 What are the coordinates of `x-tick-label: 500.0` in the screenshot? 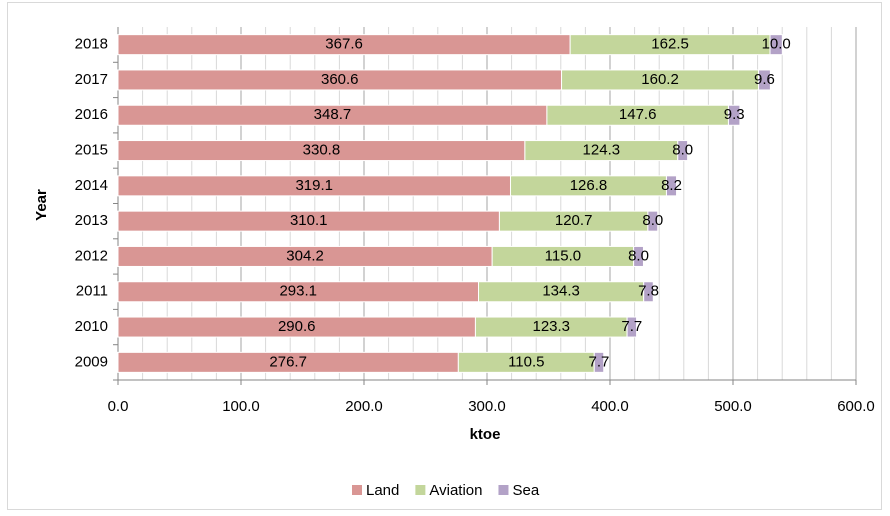 It's located at (733, 406).